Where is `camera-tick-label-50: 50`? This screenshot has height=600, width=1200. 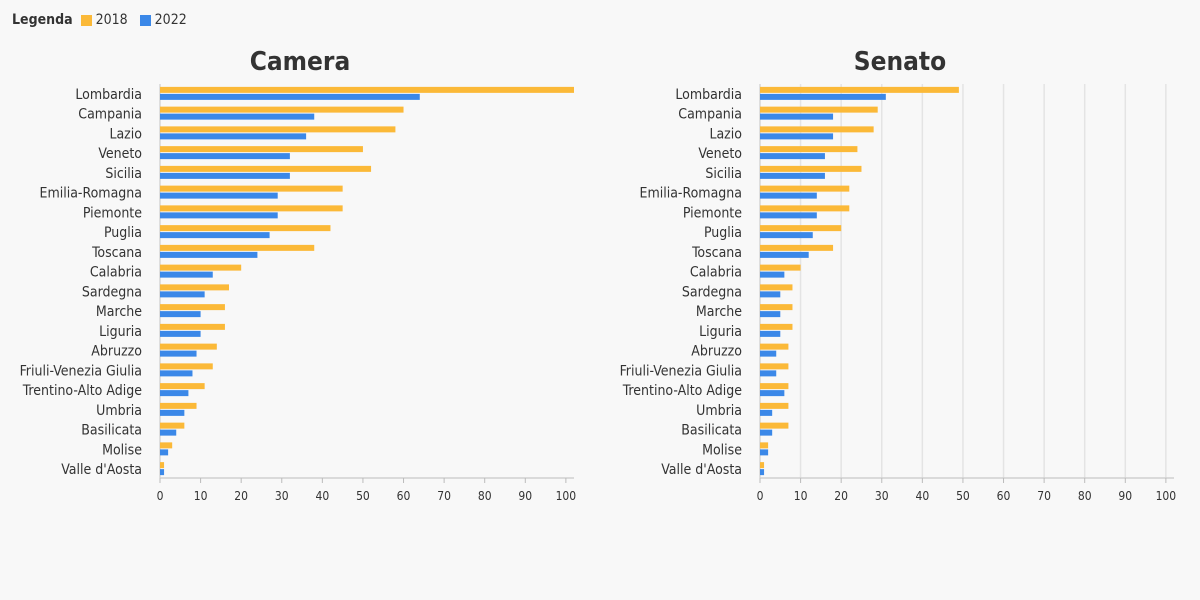 camera-tick-label-50: 50 is located at coordinates (363, 496).